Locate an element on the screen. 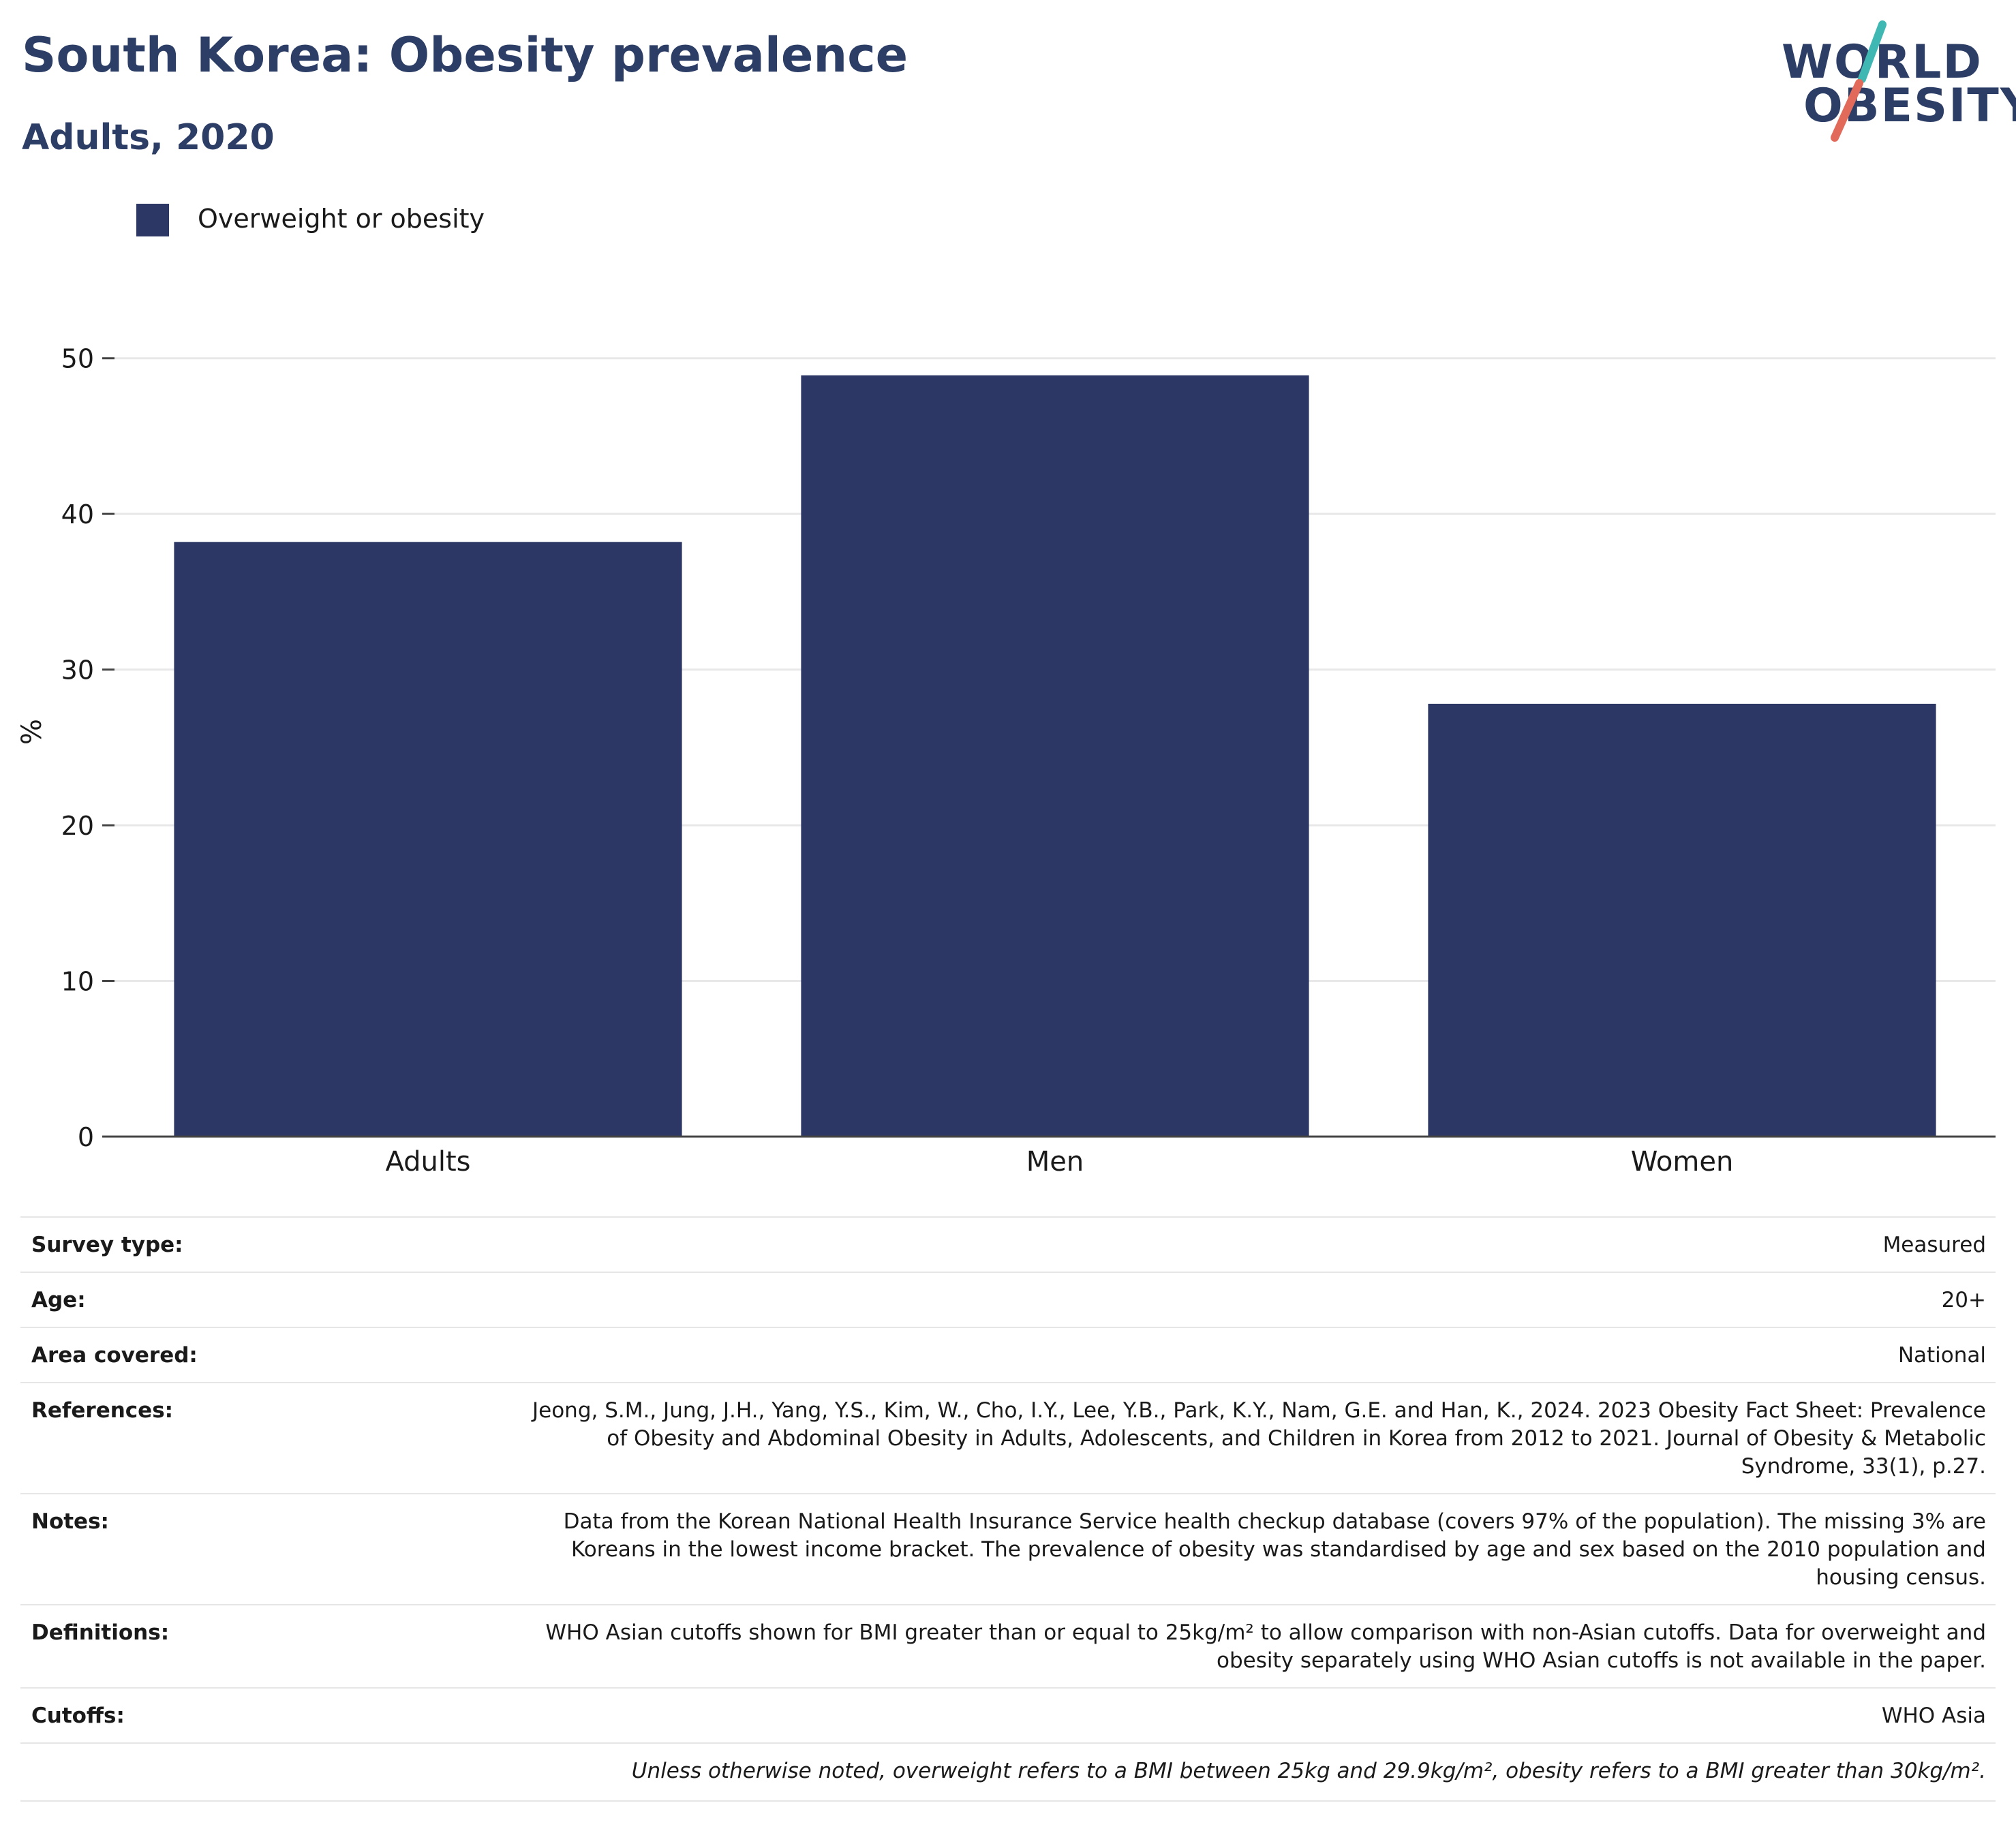 This screenshot has width=2016, height=1848. logo-line-world: WORLD is located at coordinates (1882, 62).